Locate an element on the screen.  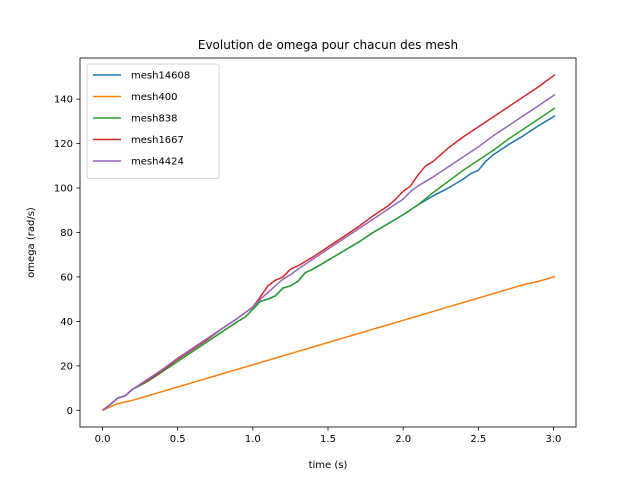
legend-box is located at coordinates (153, 121).